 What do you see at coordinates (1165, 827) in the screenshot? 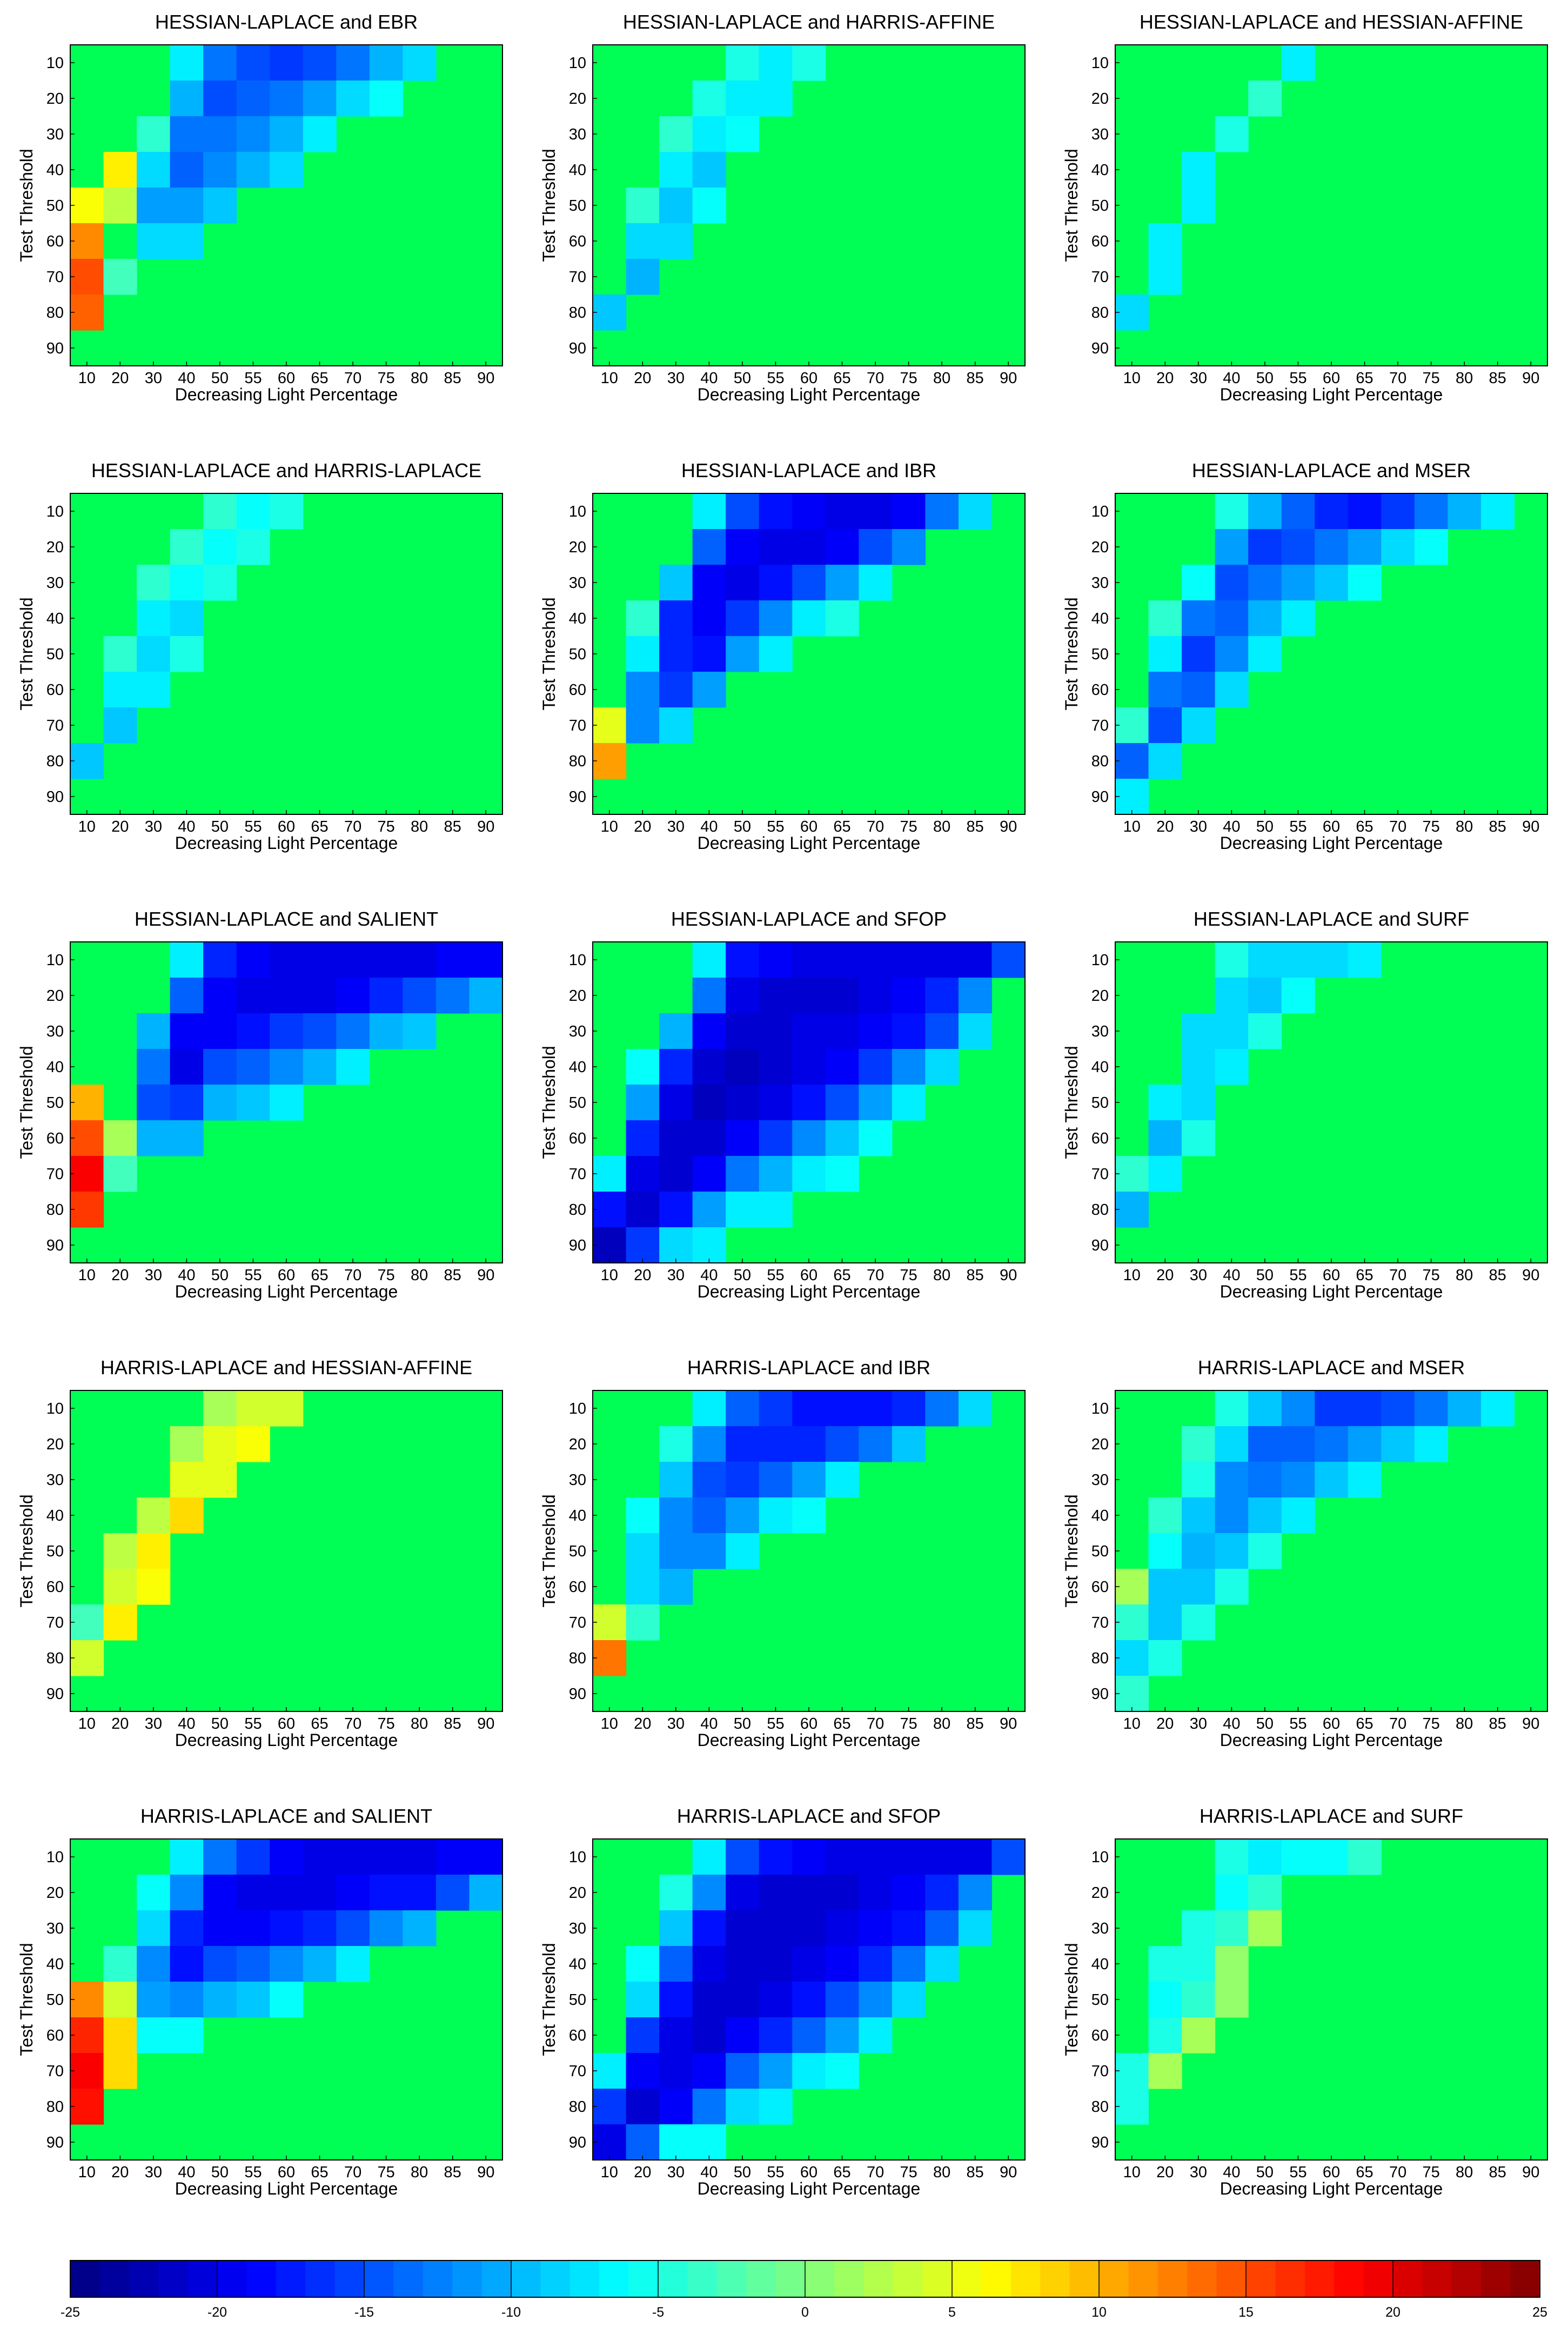
I see `x-tick-label: 20` at bounding box center [1165, 827].